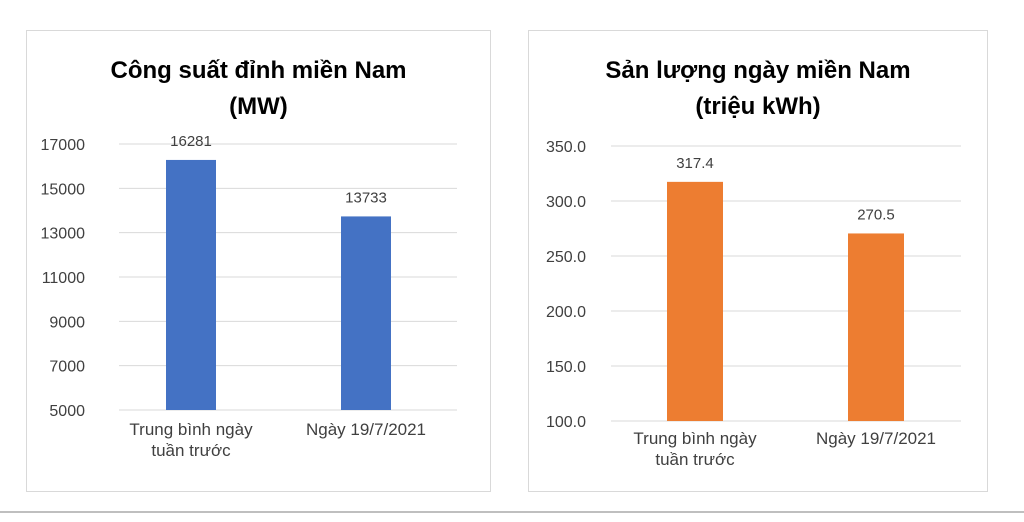 The height and width of the screenshot is (522, 1024). I want to click on chart-title-line1: Công suất đỉnh miền Nam, so click(258, 70).